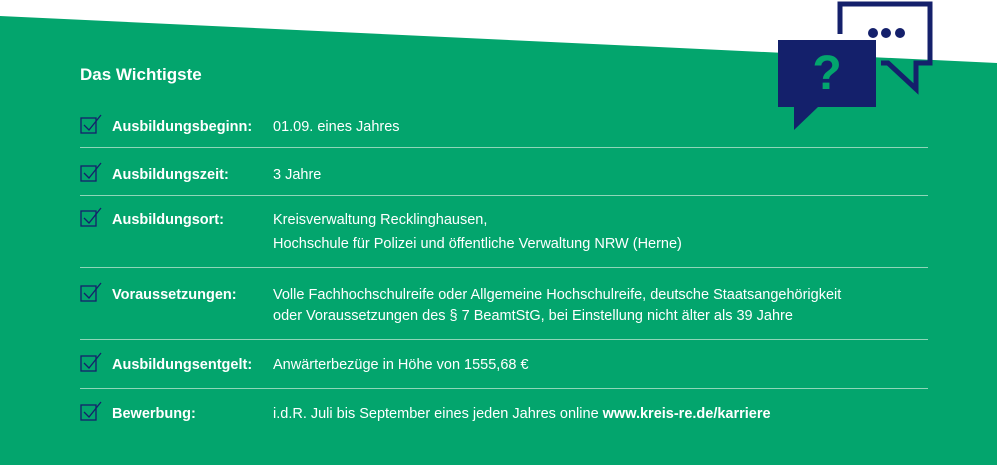 This screenshot has width=997, height=465. Describe the element at coordinates (170, 175) in the screenshot. I see `row-label: Ausbildungszeit:` at that location.